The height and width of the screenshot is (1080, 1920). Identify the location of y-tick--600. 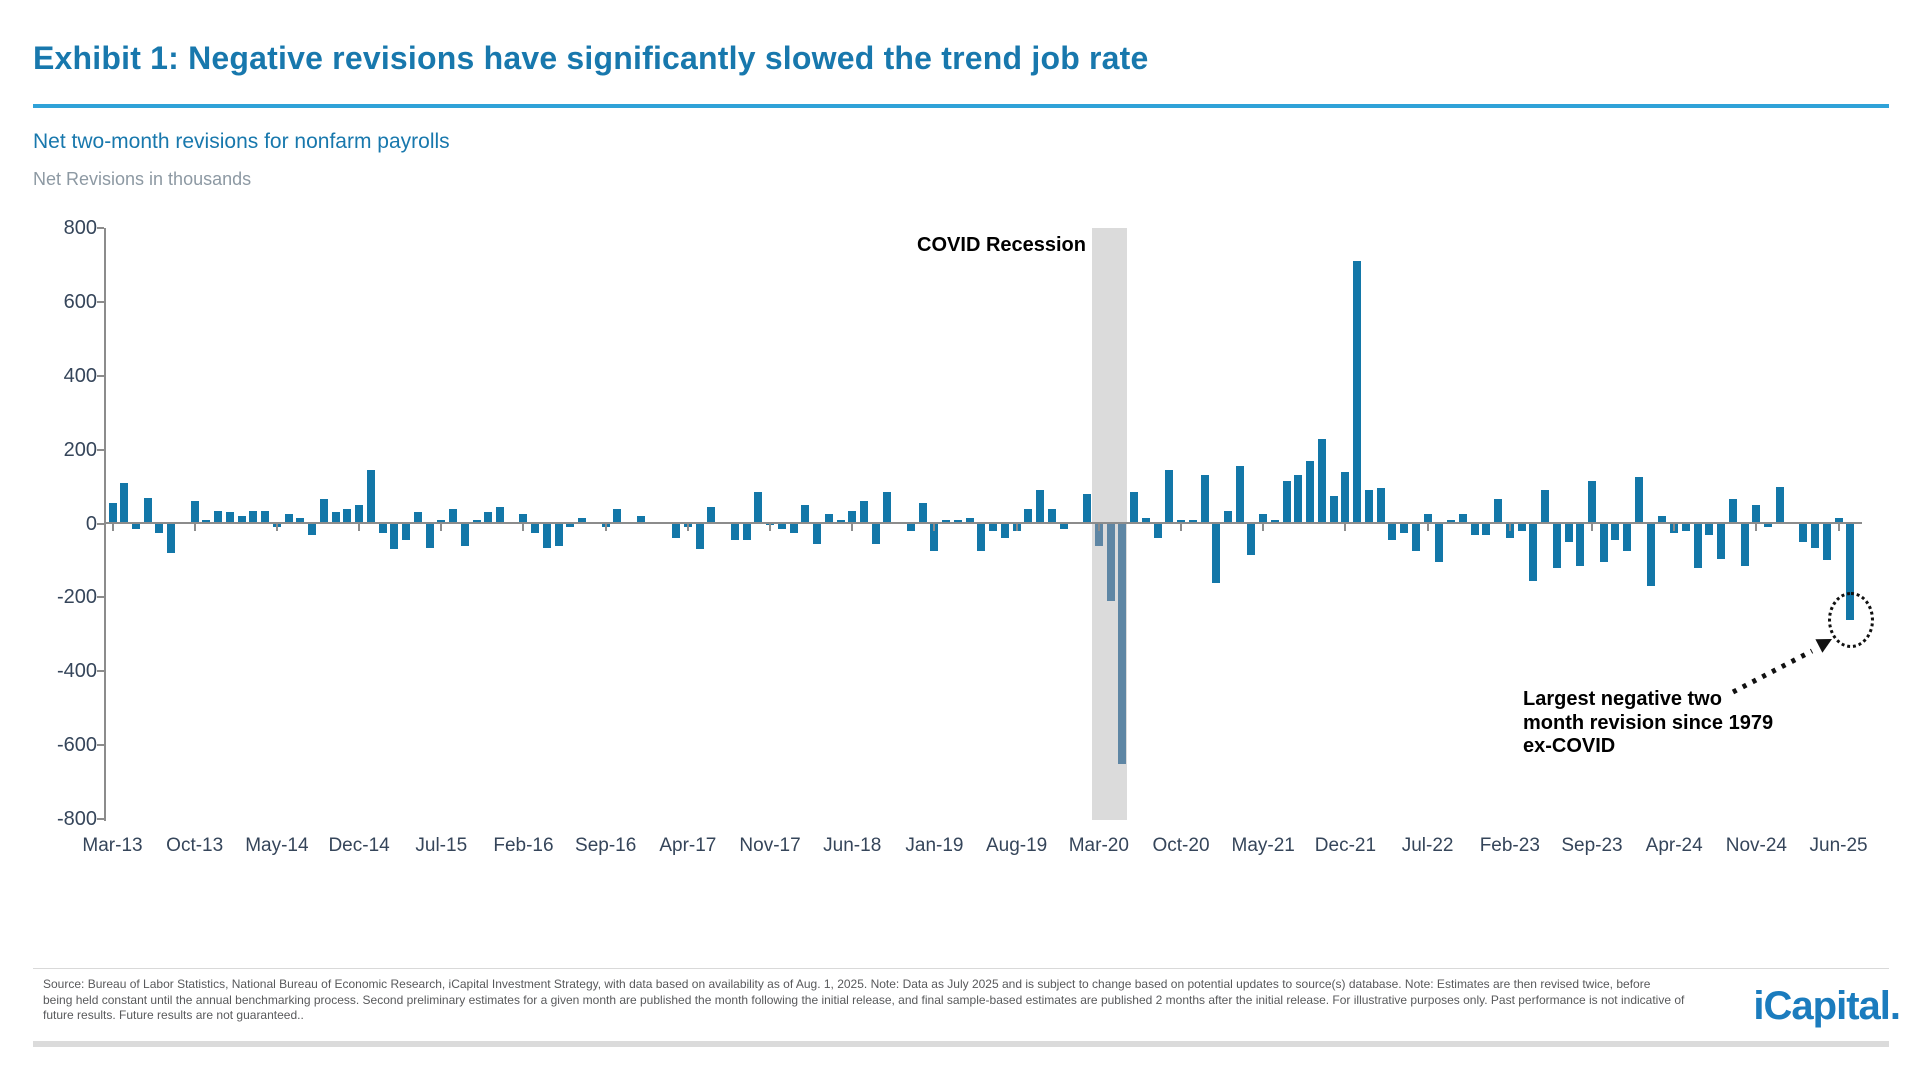
(100, 745).